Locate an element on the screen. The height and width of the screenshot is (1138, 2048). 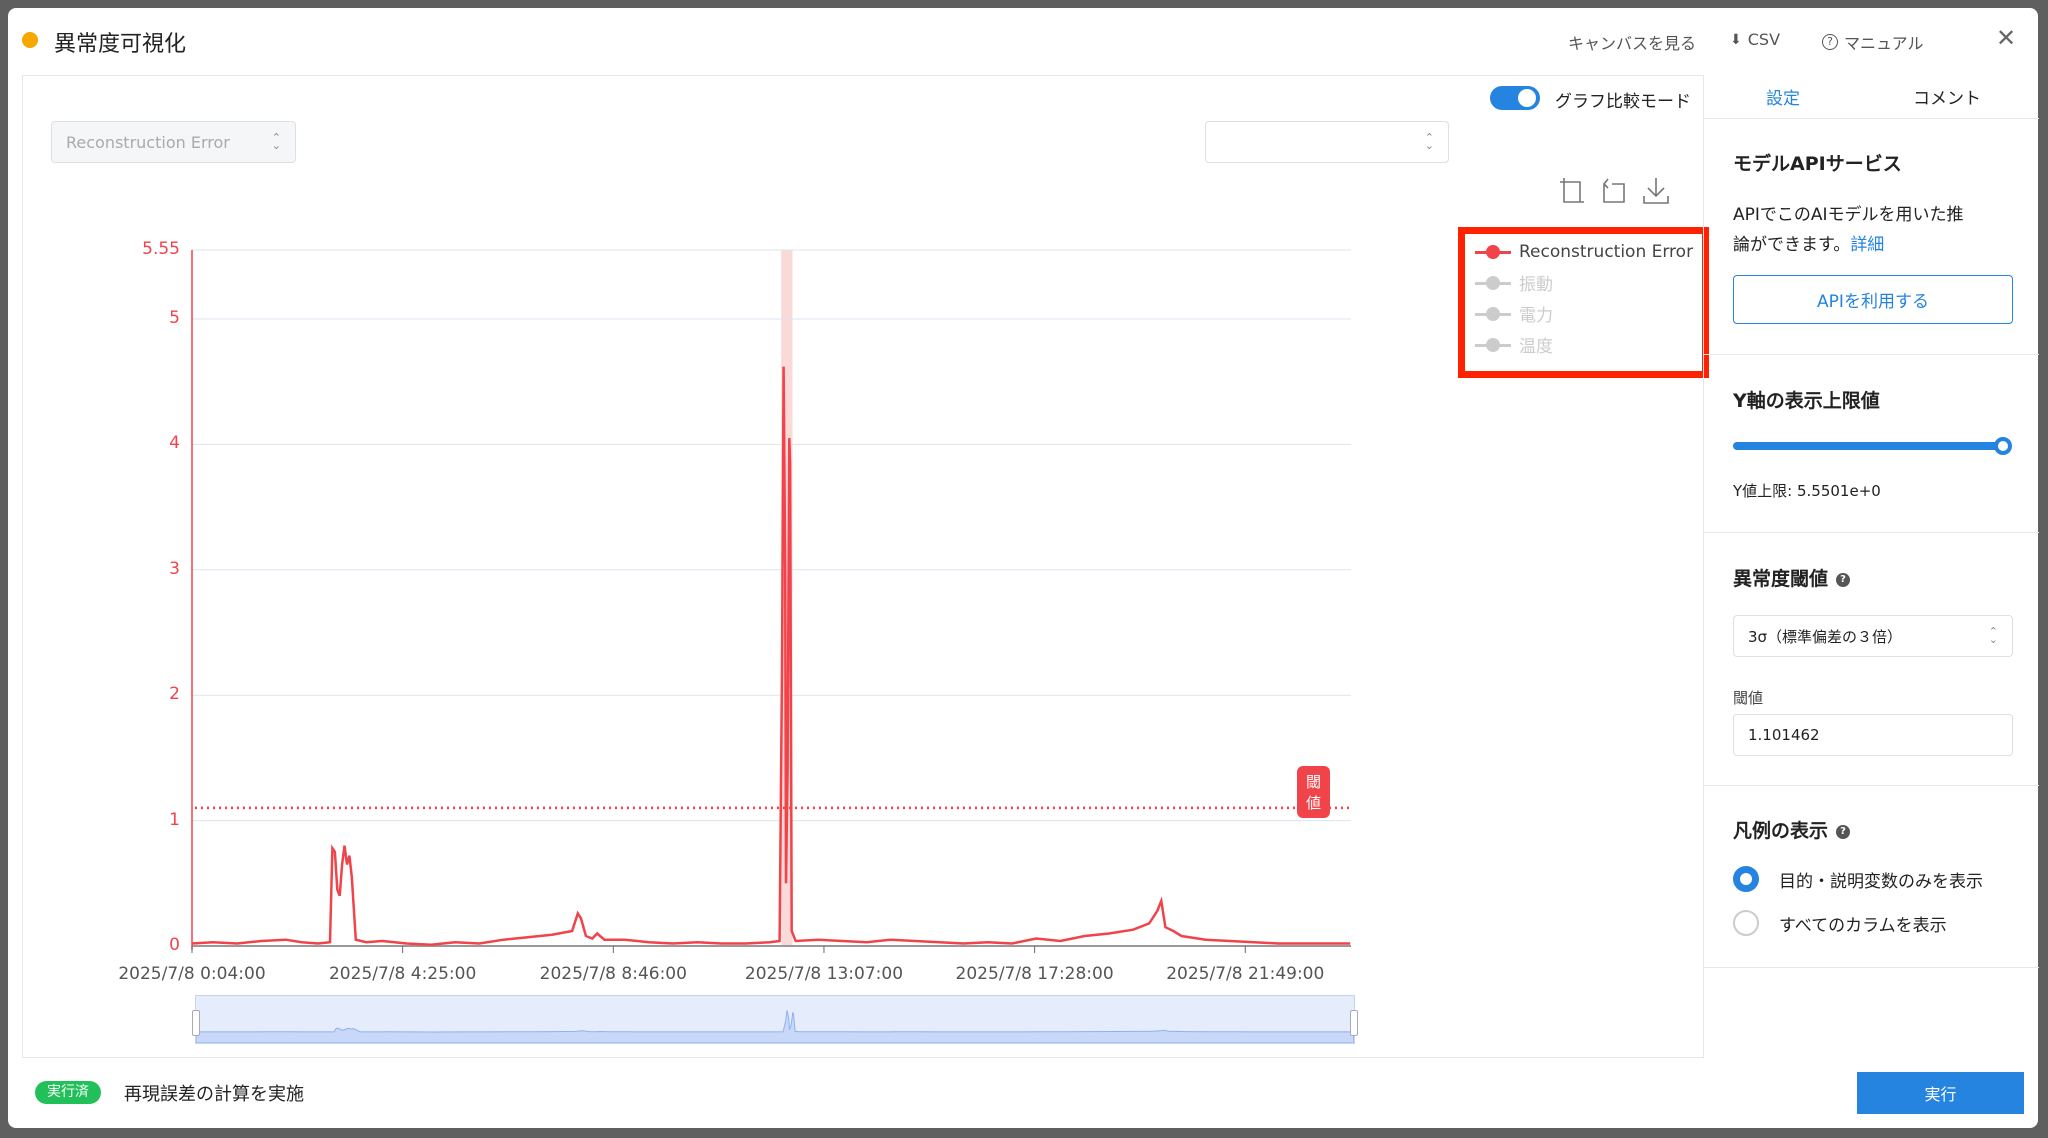
legend-display-title: 凡例の表示? is located at coordinates (1792, 829).